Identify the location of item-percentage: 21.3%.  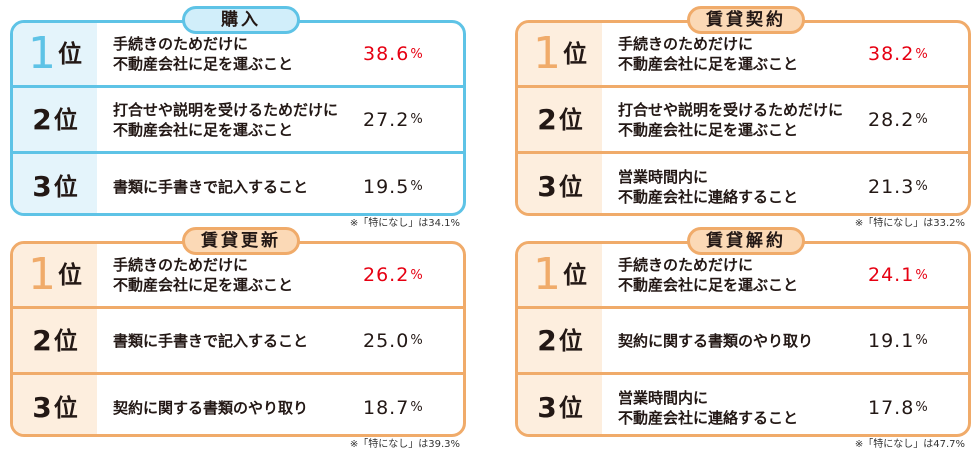
(918, 183).